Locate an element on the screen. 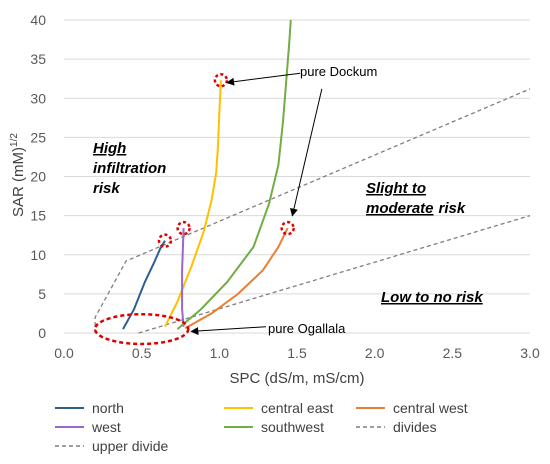 This screenshot has height=464, width=550. y-axis-title-main: SAR (mM) is located at coordinates (18, 182).